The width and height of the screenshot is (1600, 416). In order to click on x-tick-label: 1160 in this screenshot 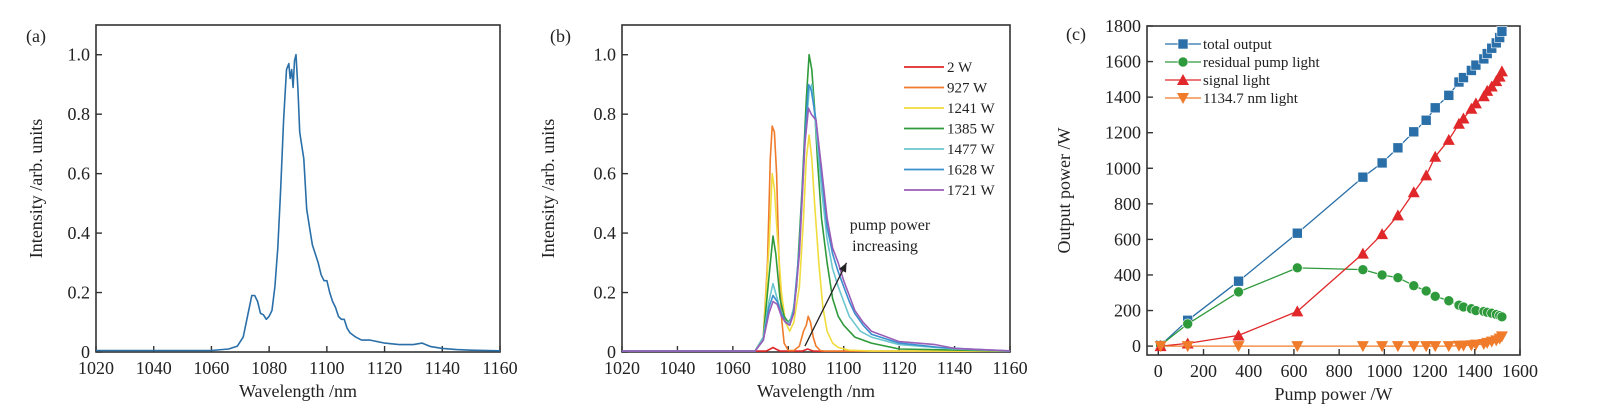, I will do `click(499, 368)`.